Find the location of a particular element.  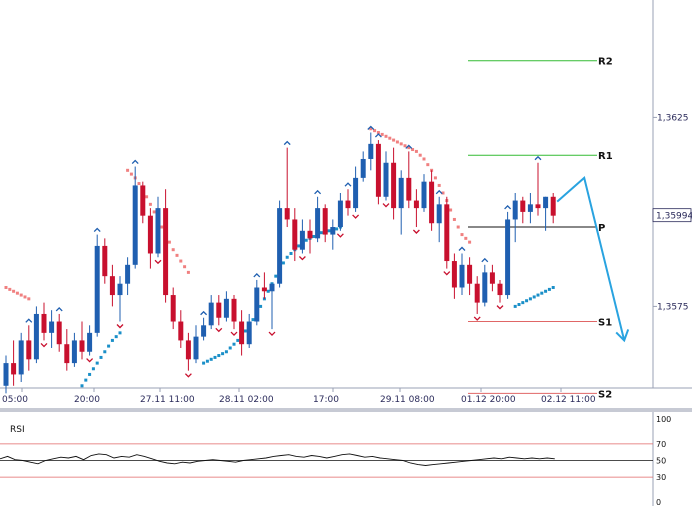

level-label-p: P is located at coordinates (601, 228).